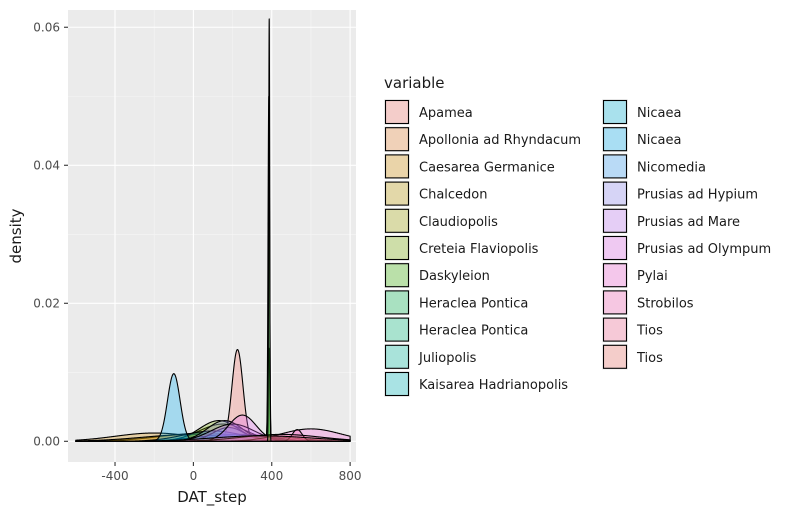  I want to click on legend-label: Pylai, so click(652, 276).